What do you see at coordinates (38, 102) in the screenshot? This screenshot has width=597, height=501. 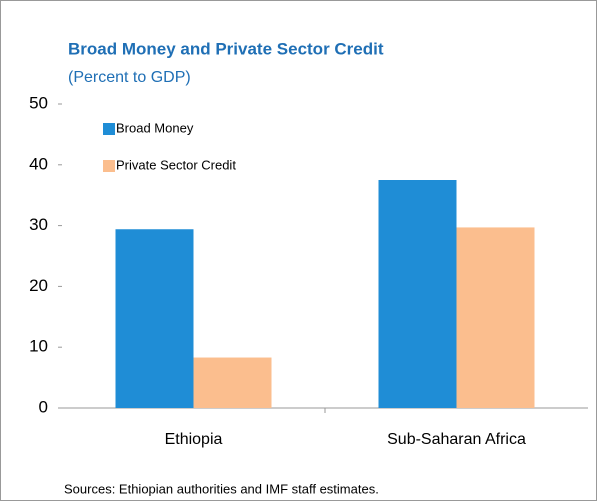 I see `y-tick-label: 50` at bounding box center [38, 102].